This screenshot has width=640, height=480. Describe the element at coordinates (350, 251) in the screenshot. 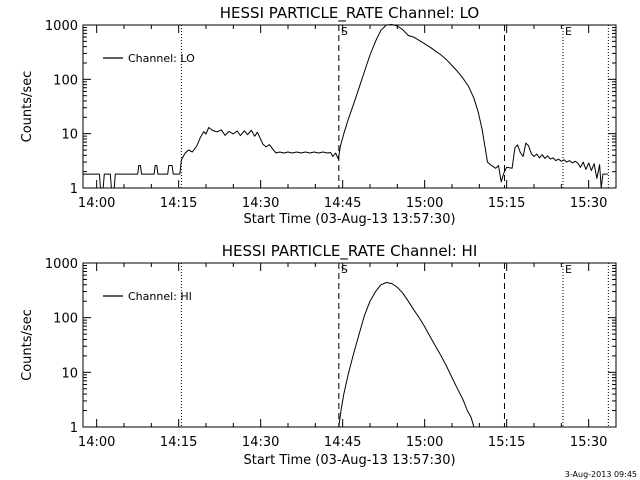

I see `chart-title: HESSI PARTICLE_RATE Channel: HI` at that location.